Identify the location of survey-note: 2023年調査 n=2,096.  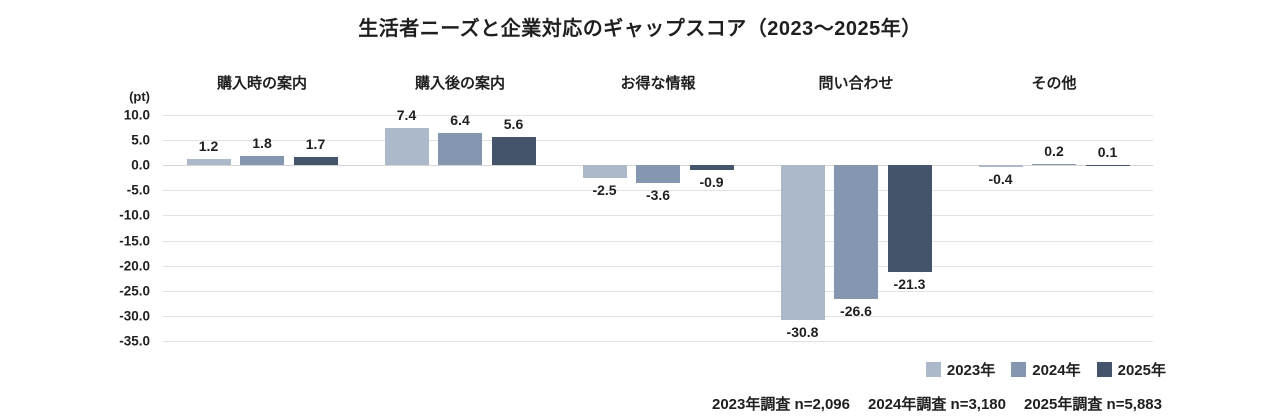
(781, 404).